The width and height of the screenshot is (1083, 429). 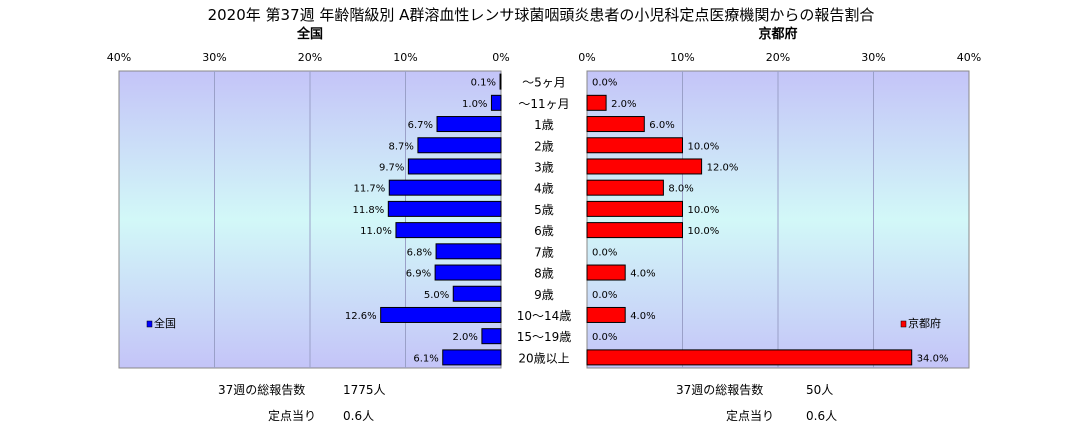 I want to click on kyoto-reports-label: 37週の総報告数, so click(x=720, y=390).